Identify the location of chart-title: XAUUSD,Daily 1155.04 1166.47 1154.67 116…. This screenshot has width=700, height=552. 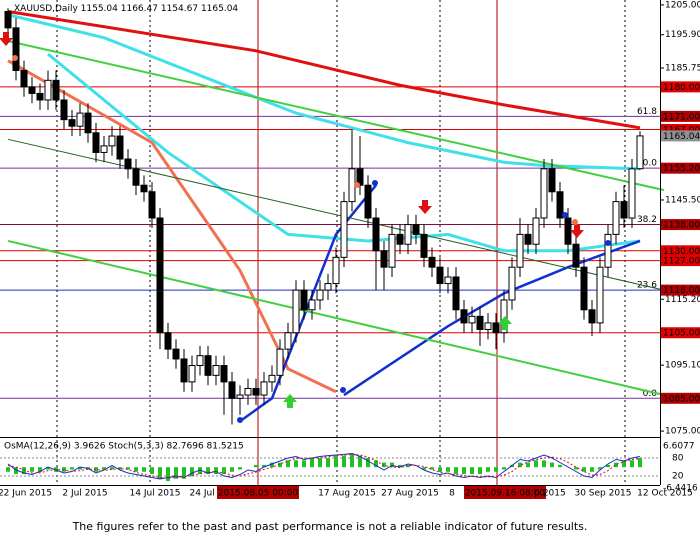
(126, 9).